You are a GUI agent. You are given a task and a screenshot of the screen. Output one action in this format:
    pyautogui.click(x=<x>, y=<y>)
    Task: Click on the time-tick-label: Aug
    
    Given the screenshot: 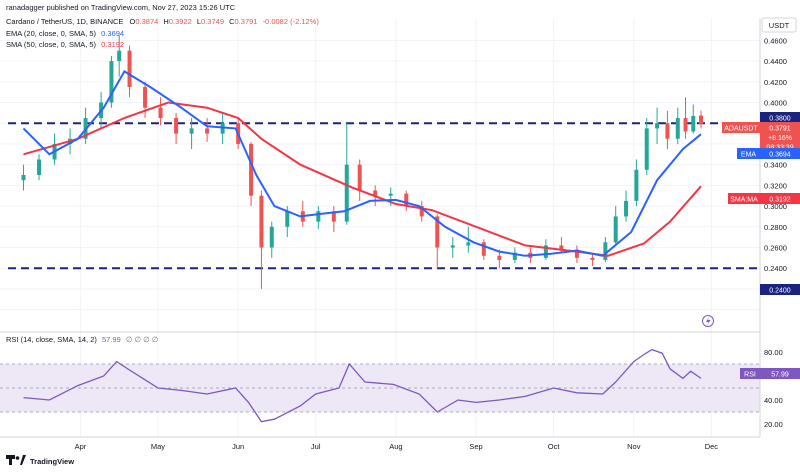 What is the action you would take?
    pyautogui.click(x=395, y=446)
    